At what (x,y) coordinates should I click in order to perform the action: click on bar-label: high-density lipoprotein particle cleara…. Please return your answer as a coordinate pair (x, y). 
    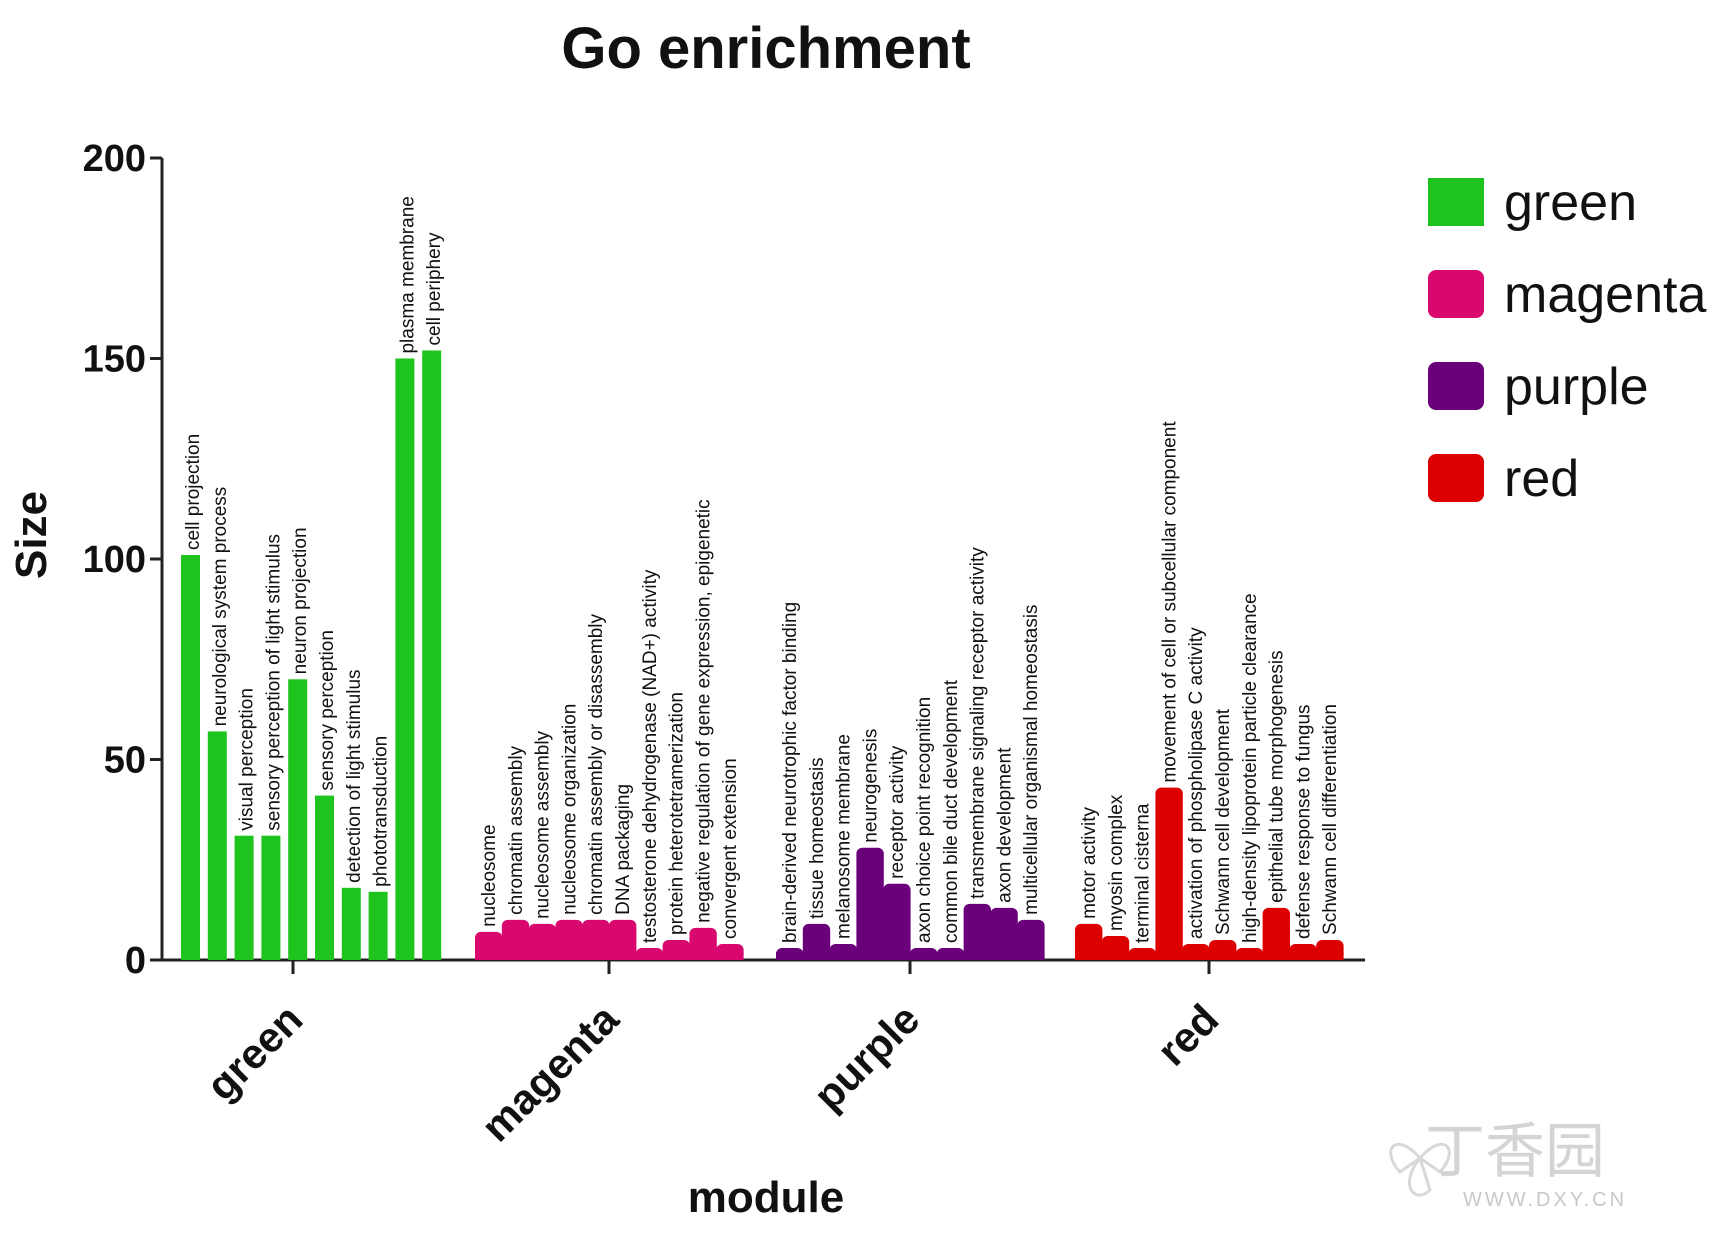
    Looking at the image, I should click on (1250, 768).